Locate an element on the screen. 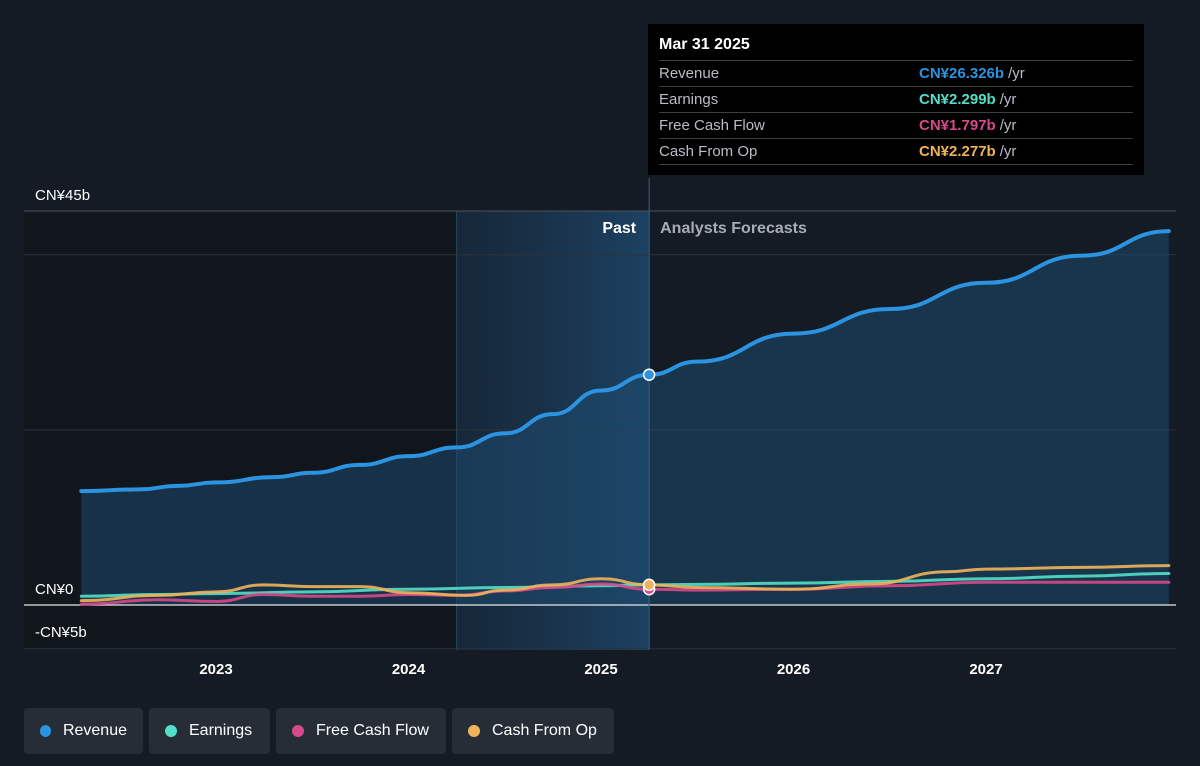  y-tick-label-0: CN¥0 is located at coordinates (54, 589).